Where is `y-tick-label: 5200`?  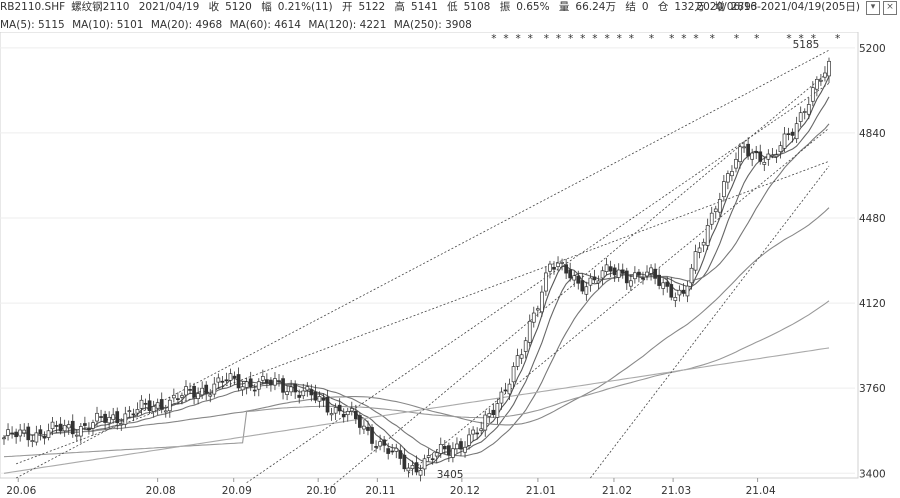
y-tick-label: 5200 is located at coordinates (872, 49).